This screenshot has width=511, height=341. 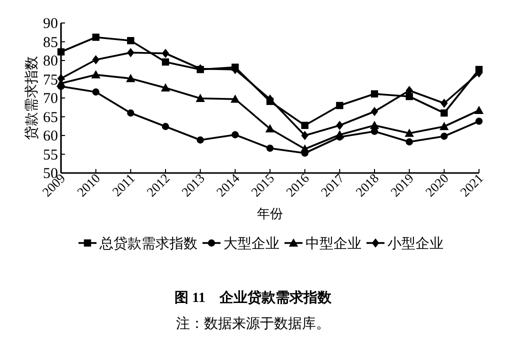 I want to click on y-tick-label: 80, so click(x=50, y=62).